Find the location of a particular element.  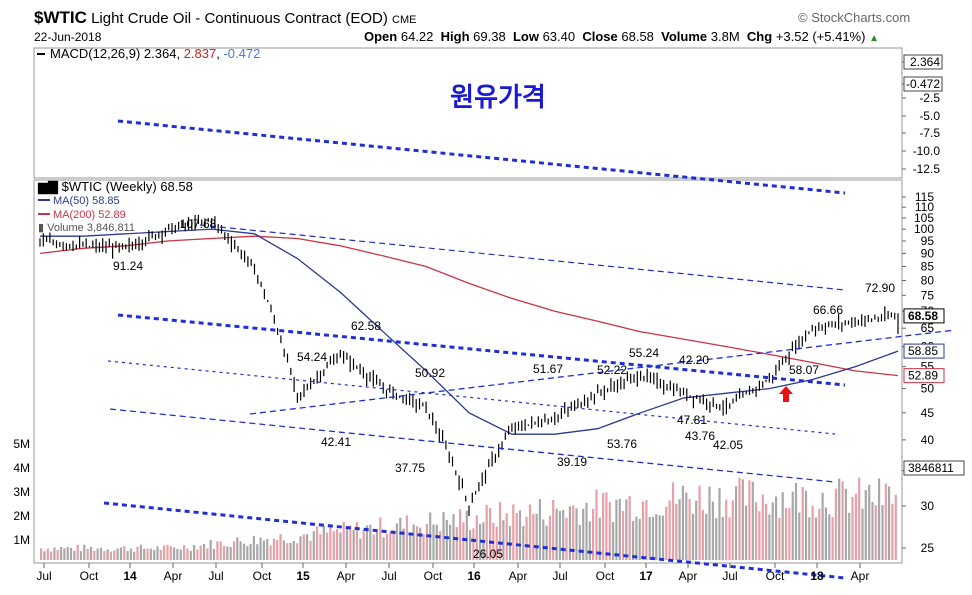

price-annotation: 42.41 is located at coordinates (336, 442).